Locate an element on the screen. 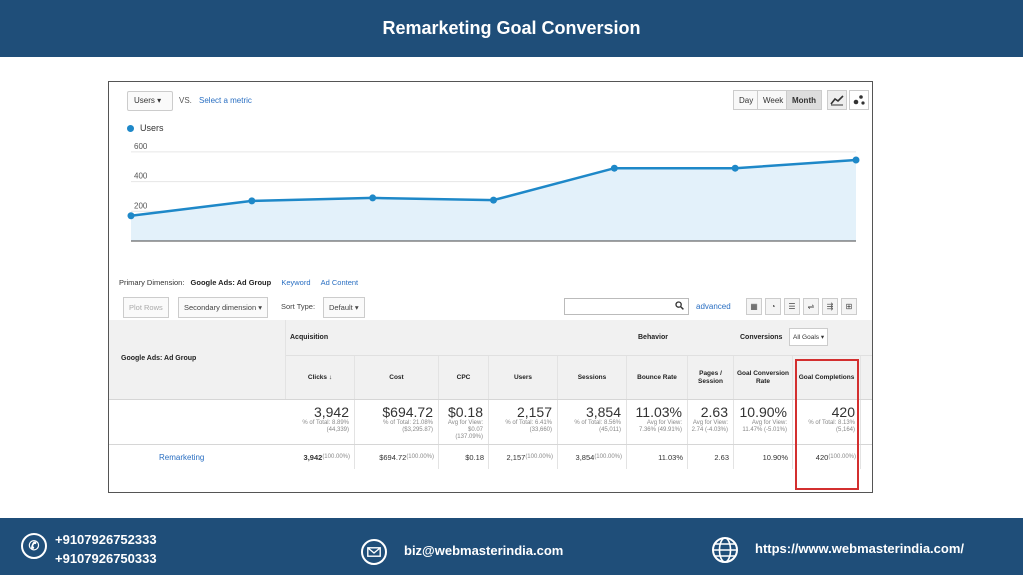 This screenshot has height=575, width=1023. total-value: 10.90% is located at coordinates (763, 412).